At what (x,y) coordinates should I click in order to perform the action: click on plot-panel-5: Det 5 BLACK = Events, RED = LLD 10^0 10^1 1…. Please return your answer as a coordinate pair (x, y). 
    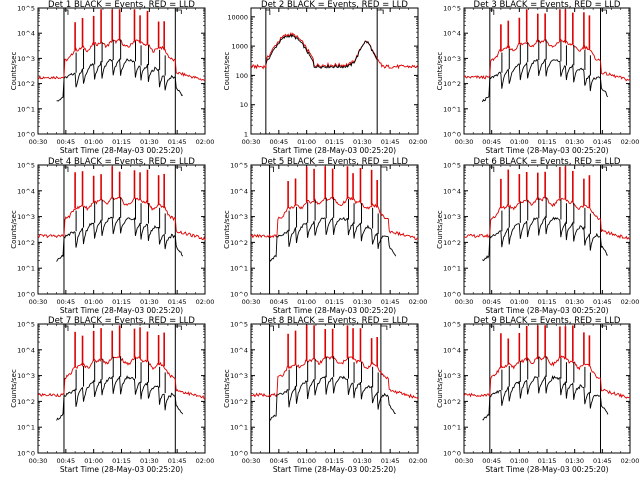
    Looking at the image, I should click on (325, 236).